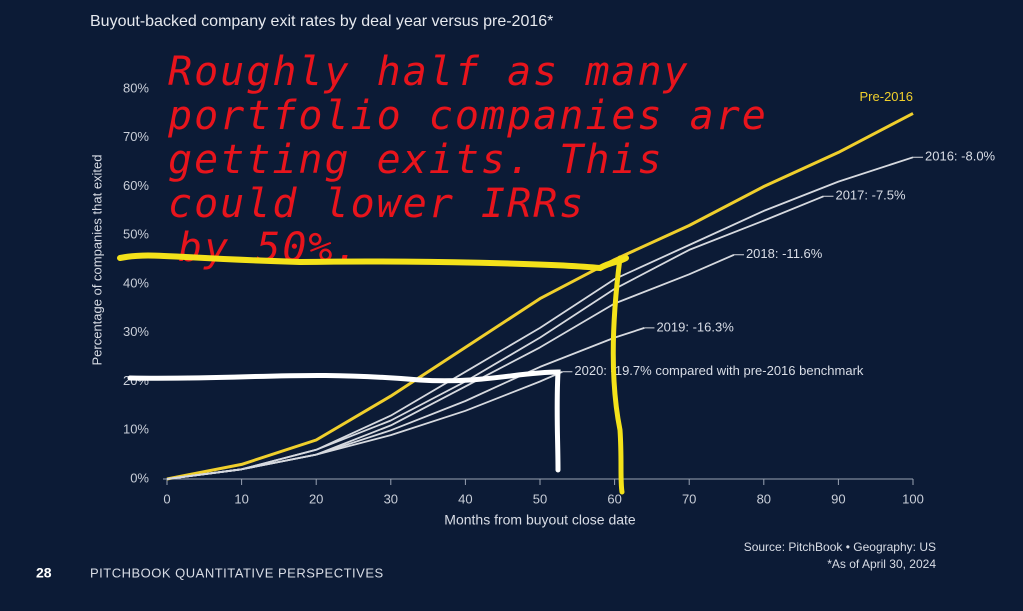 The width and height of the screenshot is (1023, 611). Describe the element at coordinates (237, 572) in the screenshot. I see `publication: PITCHBOOK QUANTITATIVE PERSPECTIVES` at that location.